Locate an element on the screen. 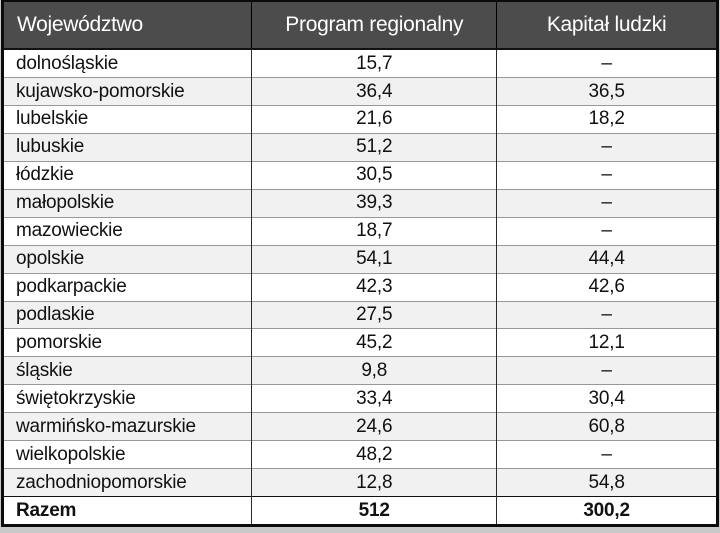  table-row: warmińsko-mazurskie 24,6 60,8 is located at coordinates (360, 426).